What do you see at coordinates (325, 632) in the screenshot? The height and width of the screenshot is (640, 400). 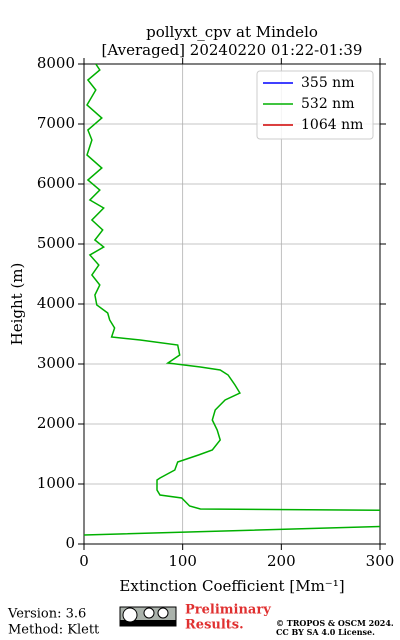 I see `copyright: CC BY SA 4.0 License.` at bounding box center [325, 632].